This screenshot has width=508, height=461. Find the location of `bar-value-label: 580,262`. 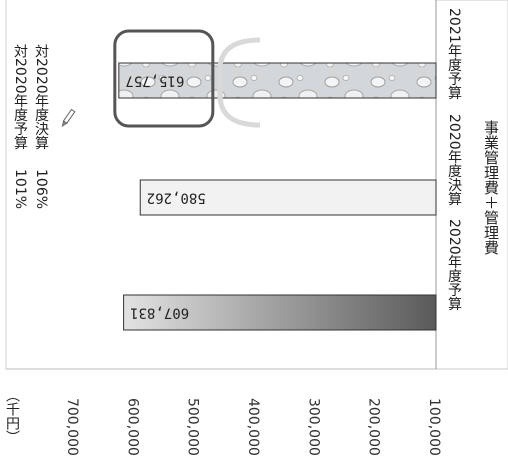

bar-value-label: 580,262 is located at coordinates (176, 198).